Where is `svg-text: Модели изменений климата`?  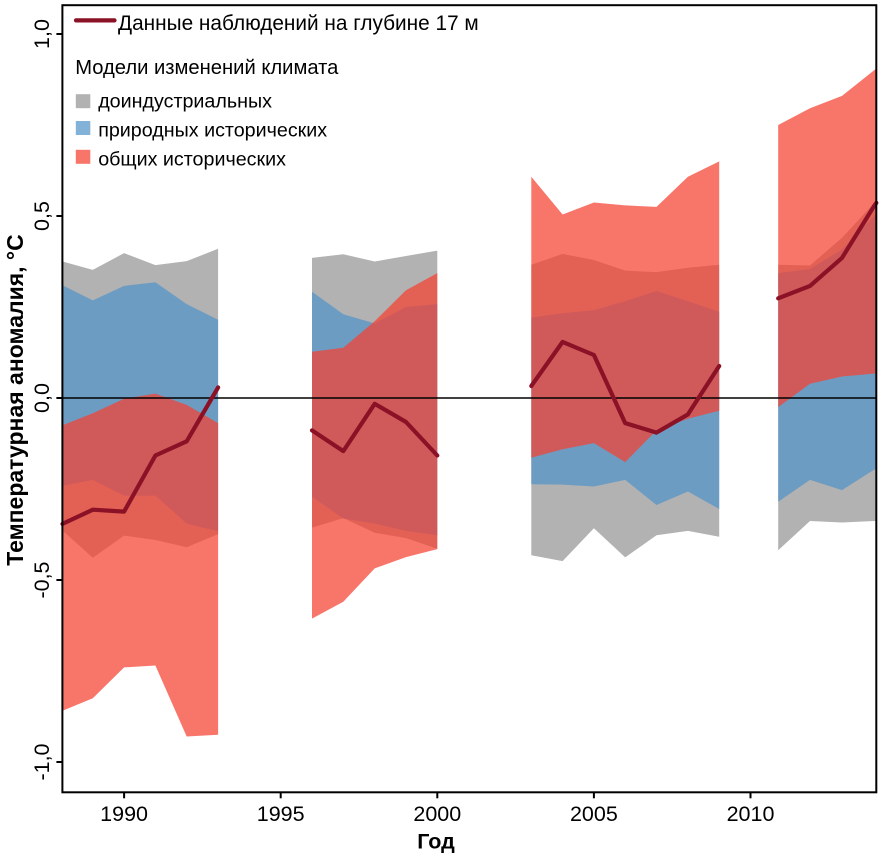 svg-text: Модели изменений климата is located at coordinates (207, 68).